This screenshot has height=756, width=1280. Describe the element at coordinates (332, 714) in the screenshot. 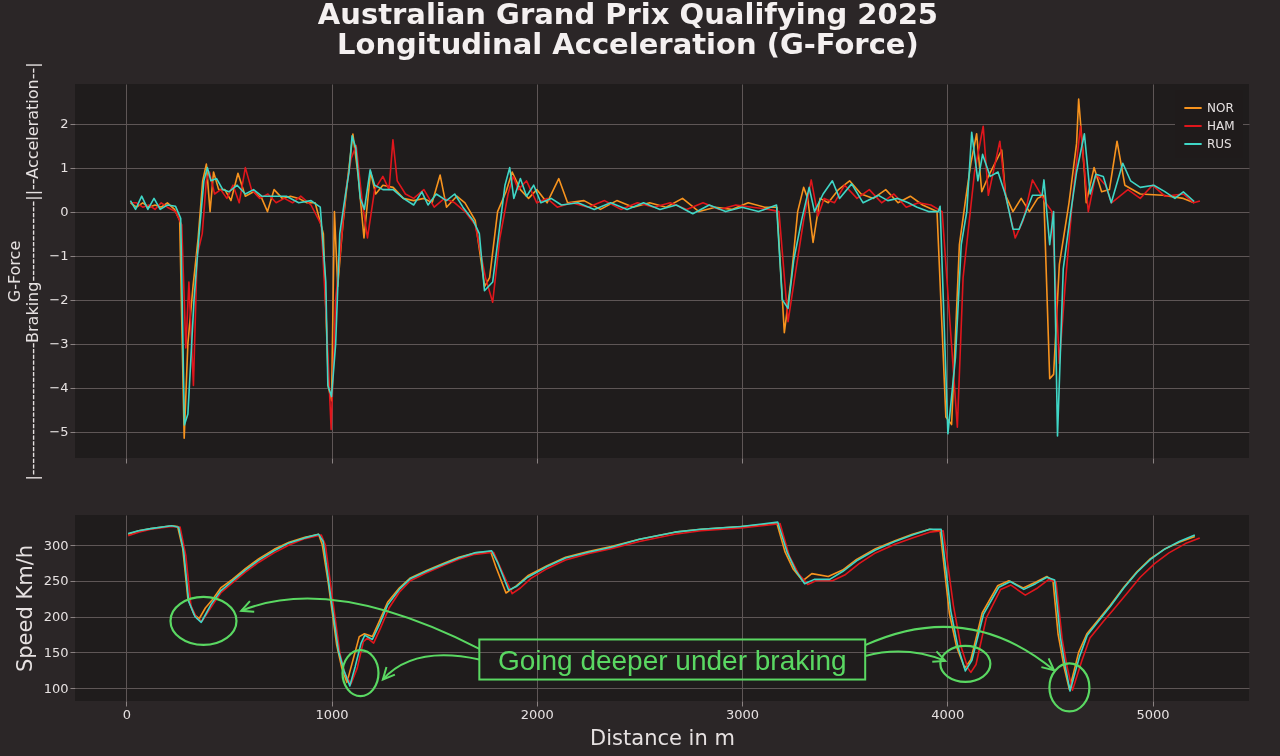

I see `x-tick-label: 1000` at that location.